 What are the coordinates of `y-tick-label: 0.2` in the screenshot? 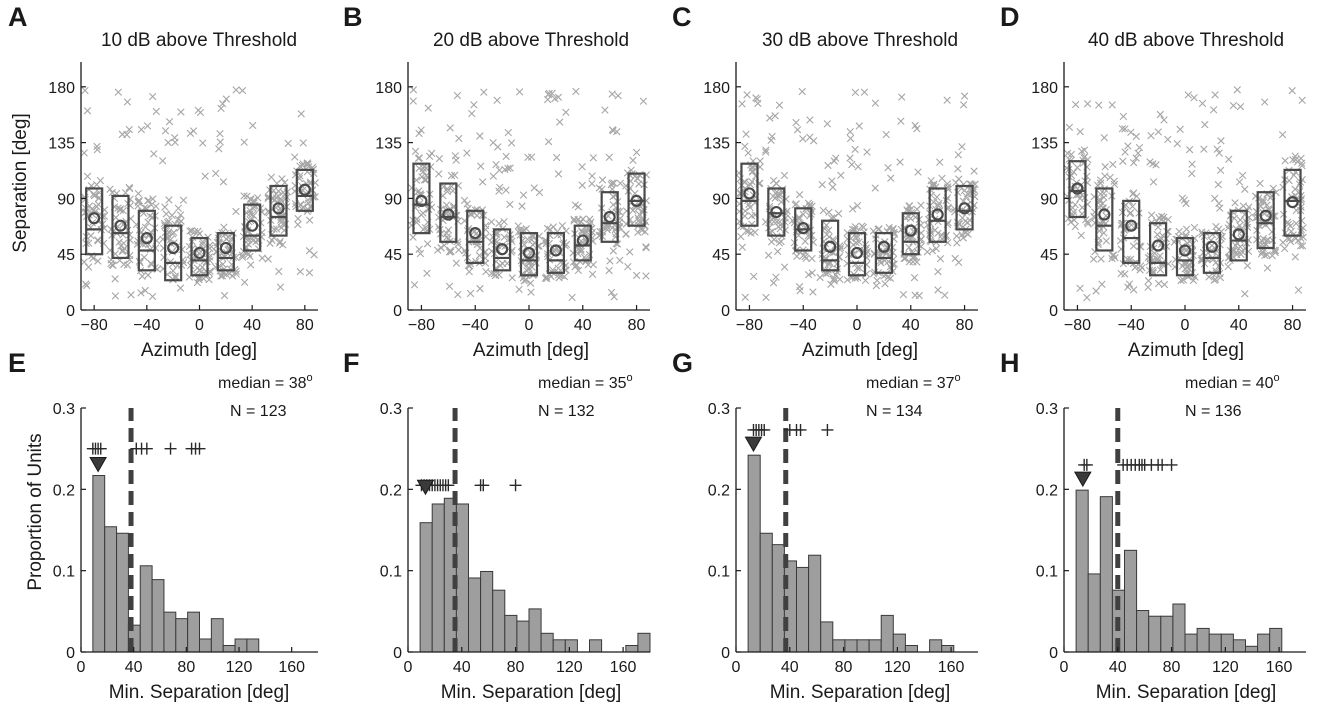 It's located at (64, 490).